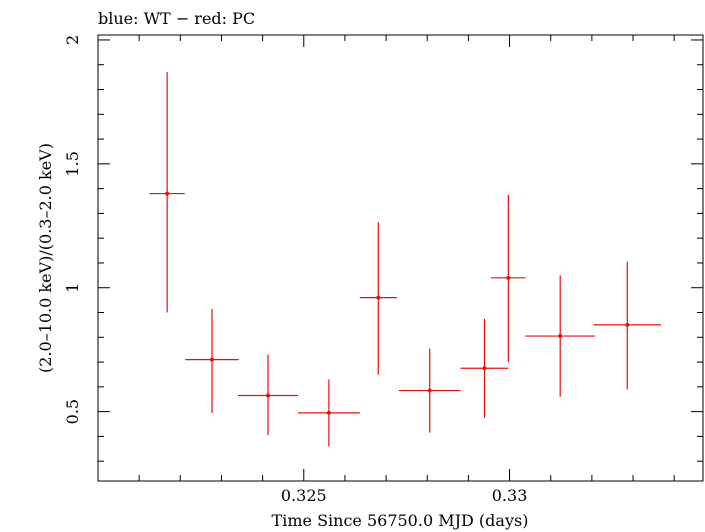 This screenshot has width=705, height=532. What do you see at coordinates (72, 411) in the screenshot?
I see `y-tick-label: 0.5` at bounding box center [72, 411].